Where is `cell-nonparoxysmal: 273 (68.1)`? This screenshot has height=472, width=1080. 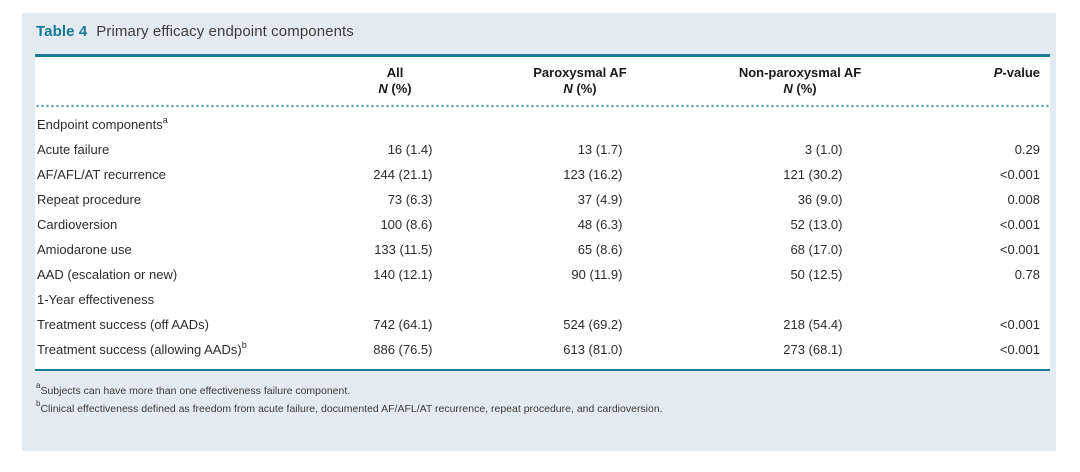
cell-nonparoxysmal: 273 (68.1) is located at coordinates (813, 349).